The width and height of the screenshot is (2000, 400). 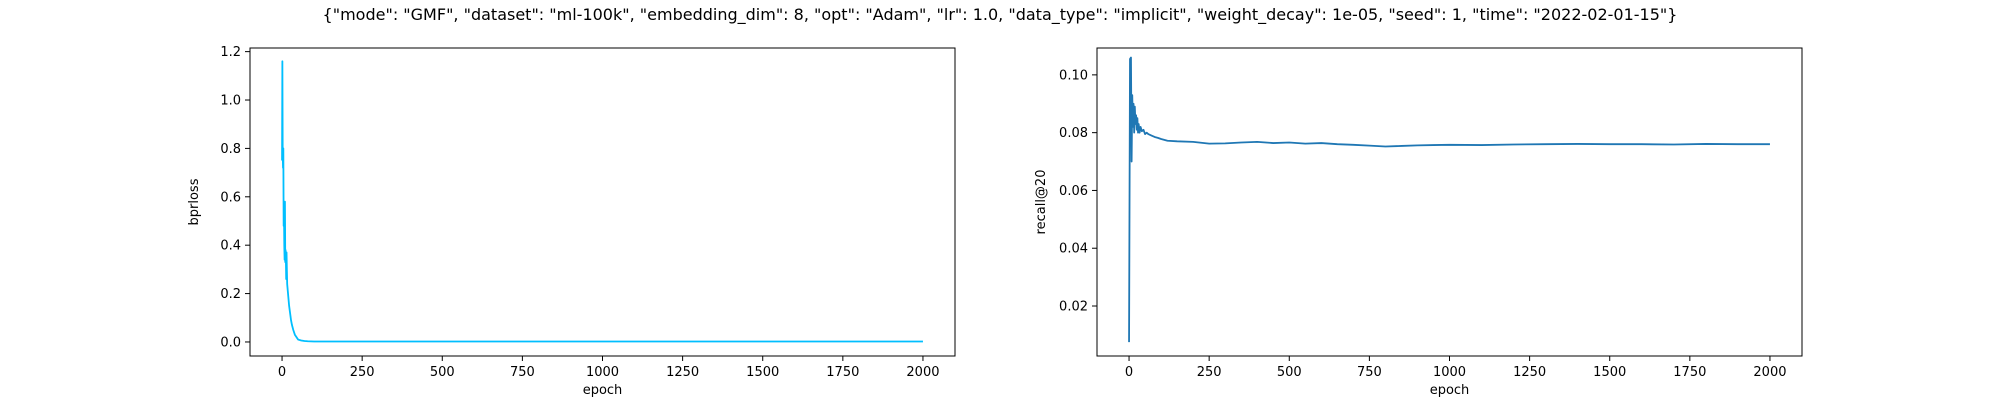 I want to click on loss-x-tick-label: 1750, so click(x=842, y=372).